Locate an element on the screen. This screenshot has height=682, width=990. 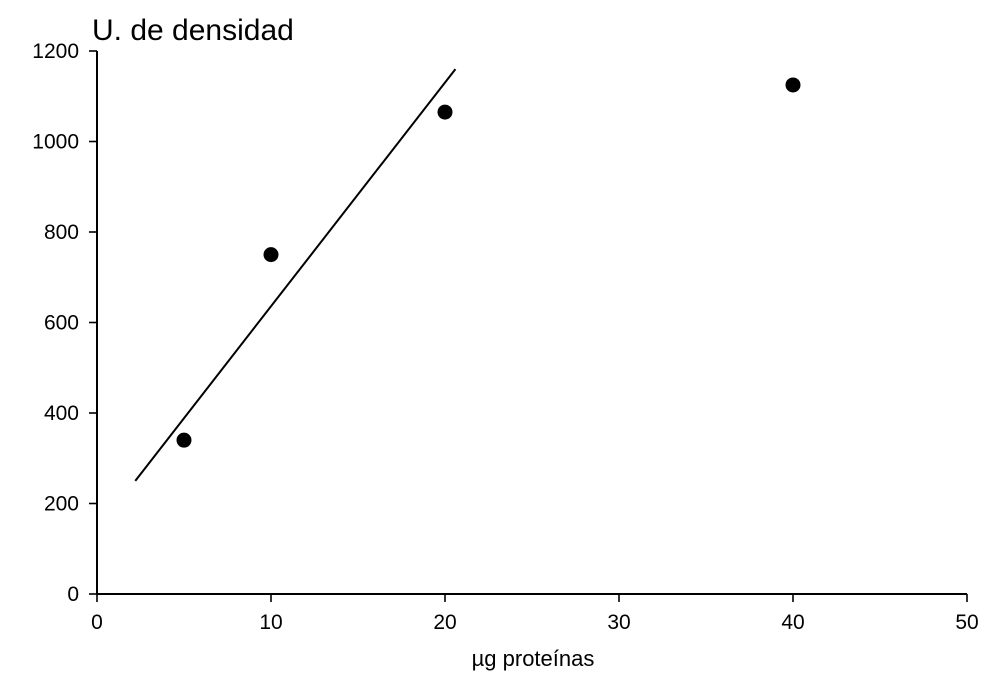
y-tick-label: 600 is located at coordinates (61, 323).